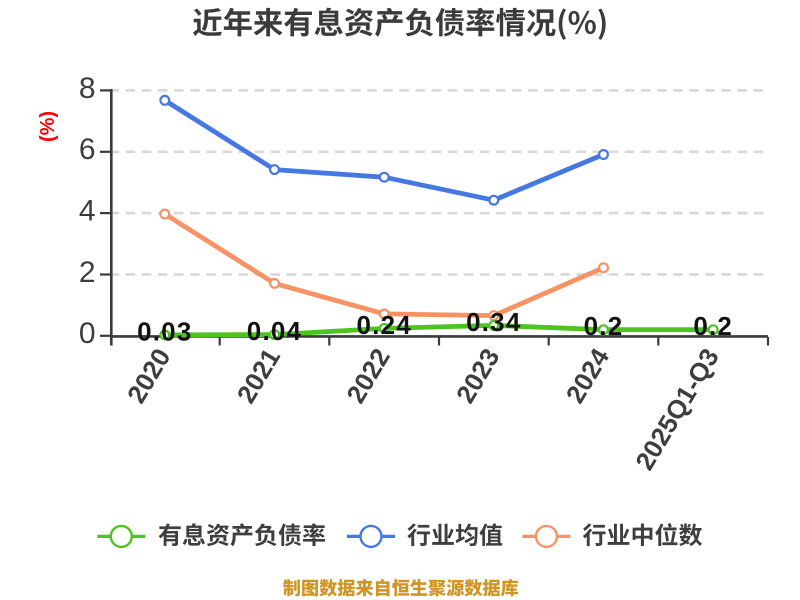 Image resolution: width=800 pixels, height=600 pixels. What do you see at coordinates (87, 272) in the screenshot?
I see `svg-text: 2` at bounding box center [87, 272].